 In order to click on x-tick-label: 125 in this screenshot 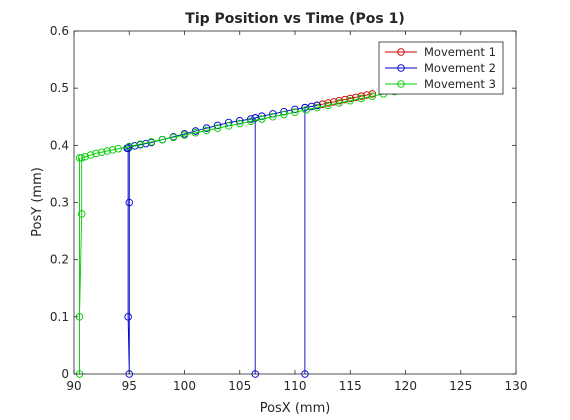, I will do `click(460, 386)`.